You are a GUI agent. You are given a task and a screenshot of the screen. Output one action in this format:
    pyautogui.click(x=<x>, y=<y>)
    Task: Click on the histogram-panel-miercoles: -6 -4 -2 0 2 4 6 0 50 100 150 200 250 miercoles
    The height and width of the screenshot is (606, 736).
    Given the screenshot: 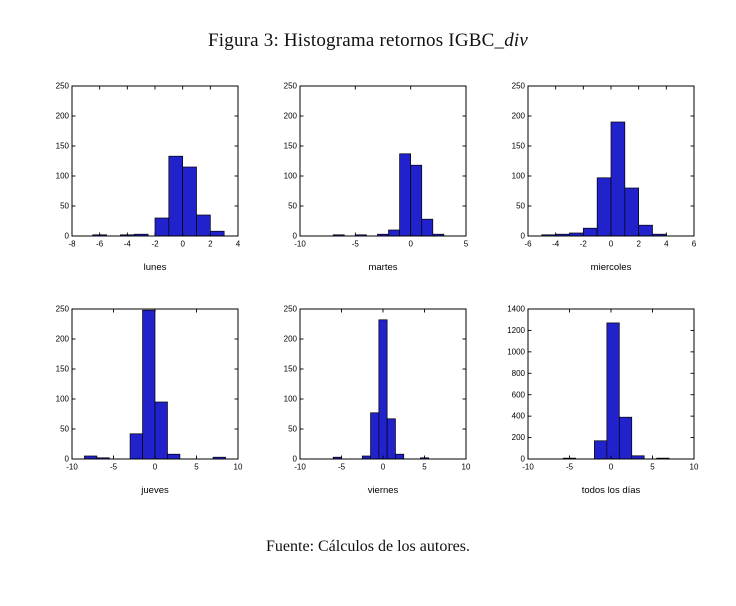 What is the action you would take?
    pyautogui.click(x=596, y=175)
    